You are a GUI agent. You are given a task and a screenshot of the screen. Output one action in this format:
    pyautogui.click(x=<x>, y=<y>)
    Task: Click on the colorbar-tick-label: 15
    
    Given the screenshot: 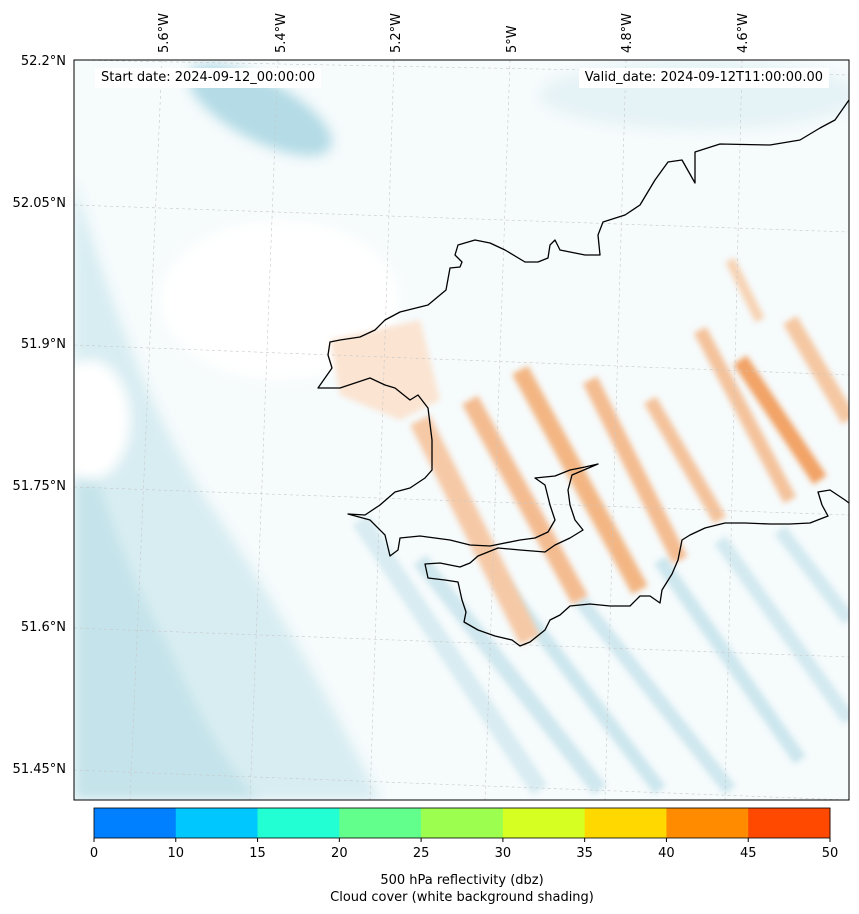 What is the action you would take?
    pyautogui.click(x=257, y=853)
    